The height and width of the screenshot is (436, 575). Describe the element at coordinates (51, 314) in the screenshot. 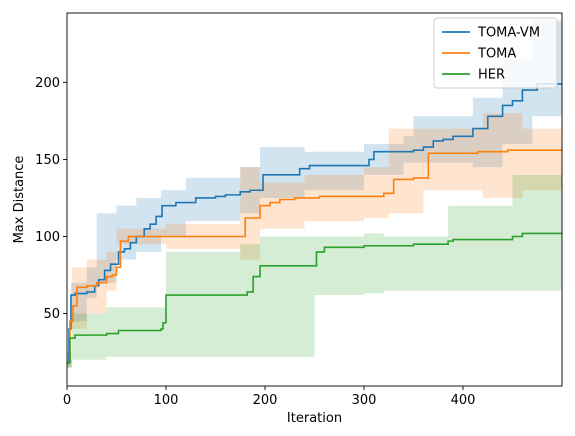

I see `y-tick-label: 50` at that location.